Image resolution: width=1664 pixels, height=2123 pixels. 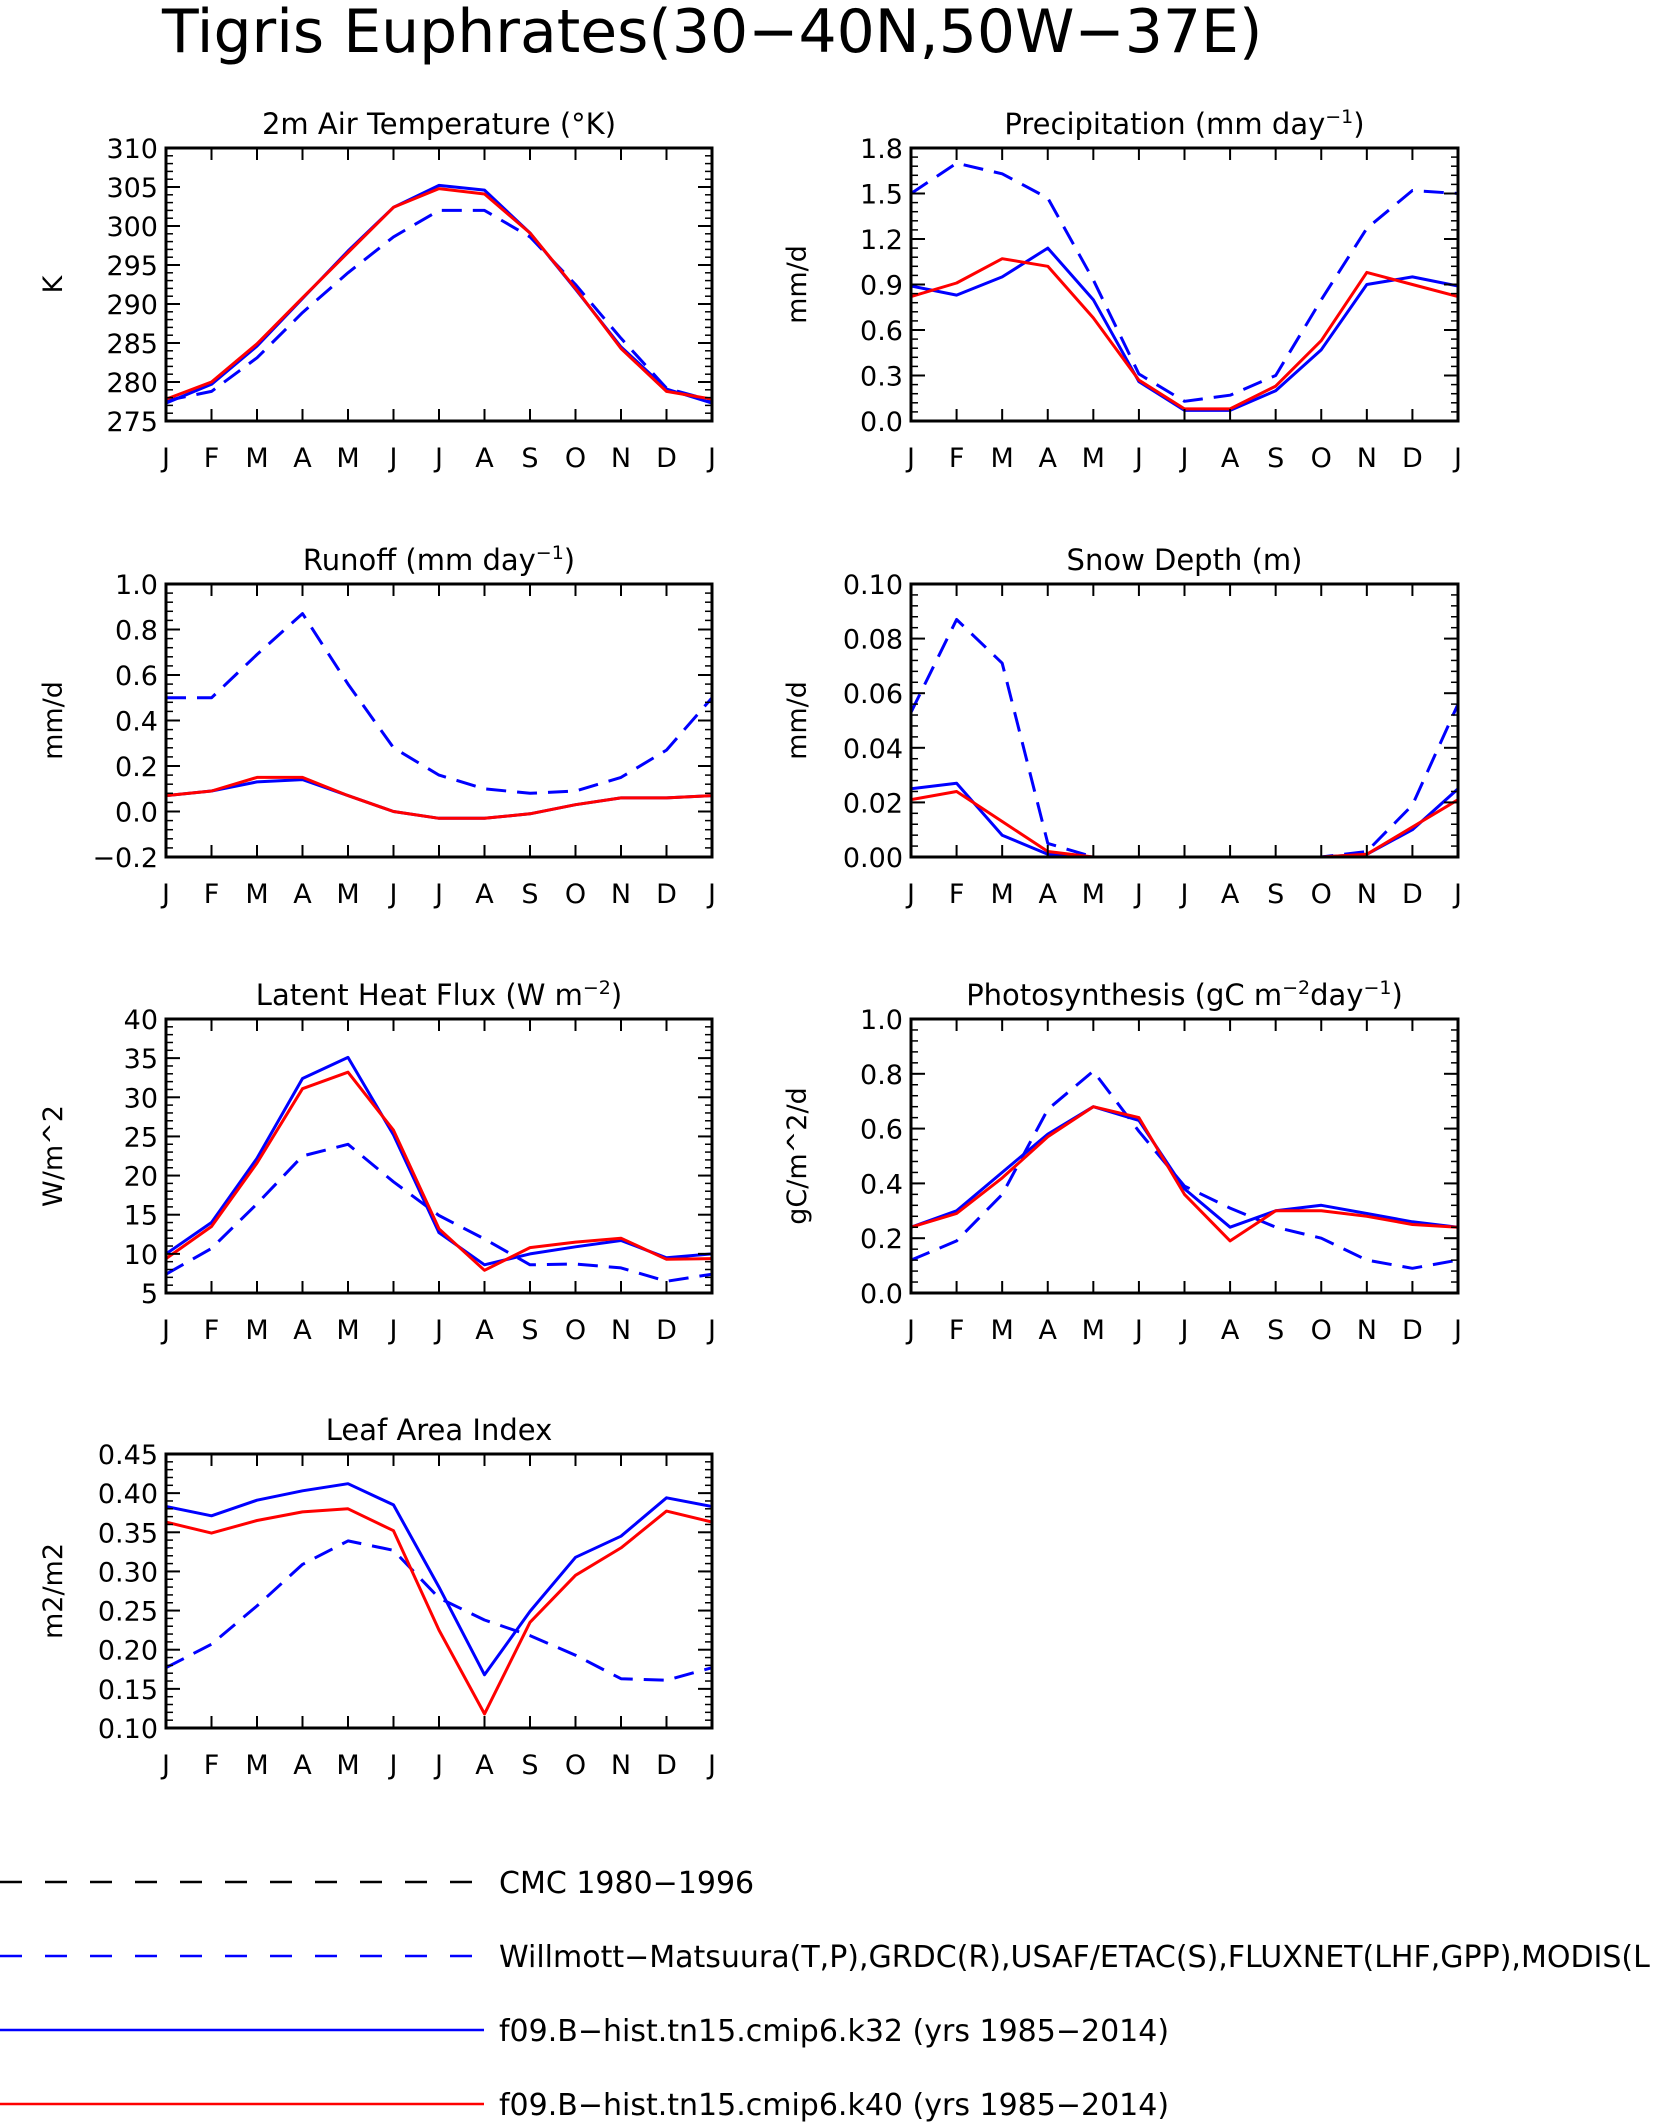 What do you see at coordinates (439, 124) in the screenshot?
I see `panel-title: 2m Air Temperature (°K)` at bounding box center [439, 124].